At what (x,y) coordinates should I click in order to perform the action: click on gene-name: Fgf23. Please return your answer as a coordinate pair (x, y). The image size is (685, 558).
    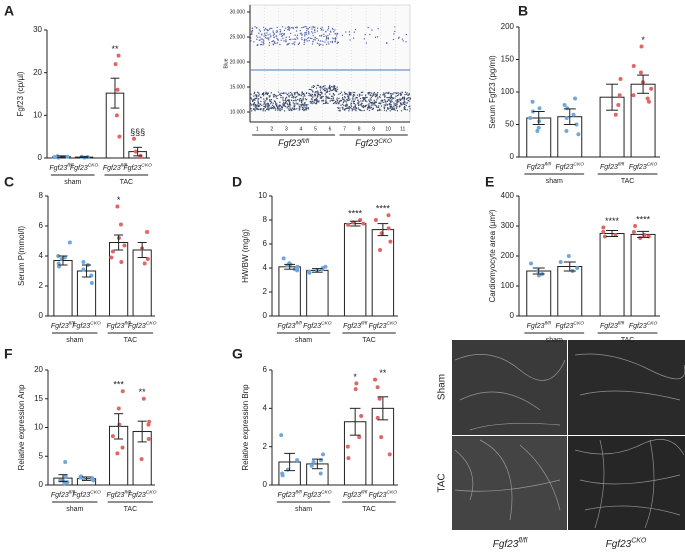
    Looking at the image, I should click on (81, 326).